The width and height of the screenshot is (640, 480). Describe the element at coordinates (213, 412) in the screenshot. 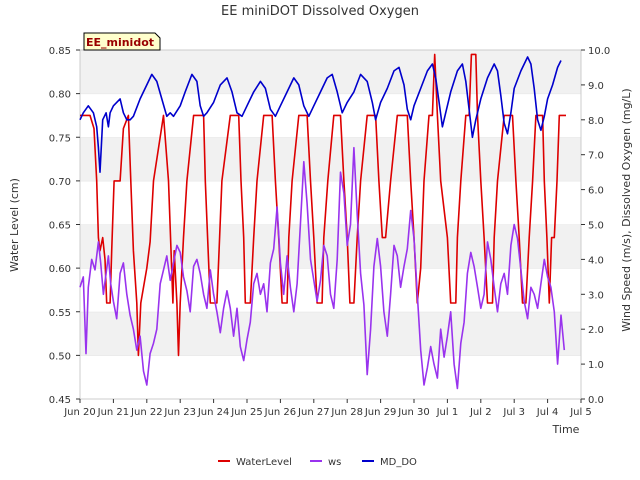

I see `x-tick-label: Jun 24` at that location.